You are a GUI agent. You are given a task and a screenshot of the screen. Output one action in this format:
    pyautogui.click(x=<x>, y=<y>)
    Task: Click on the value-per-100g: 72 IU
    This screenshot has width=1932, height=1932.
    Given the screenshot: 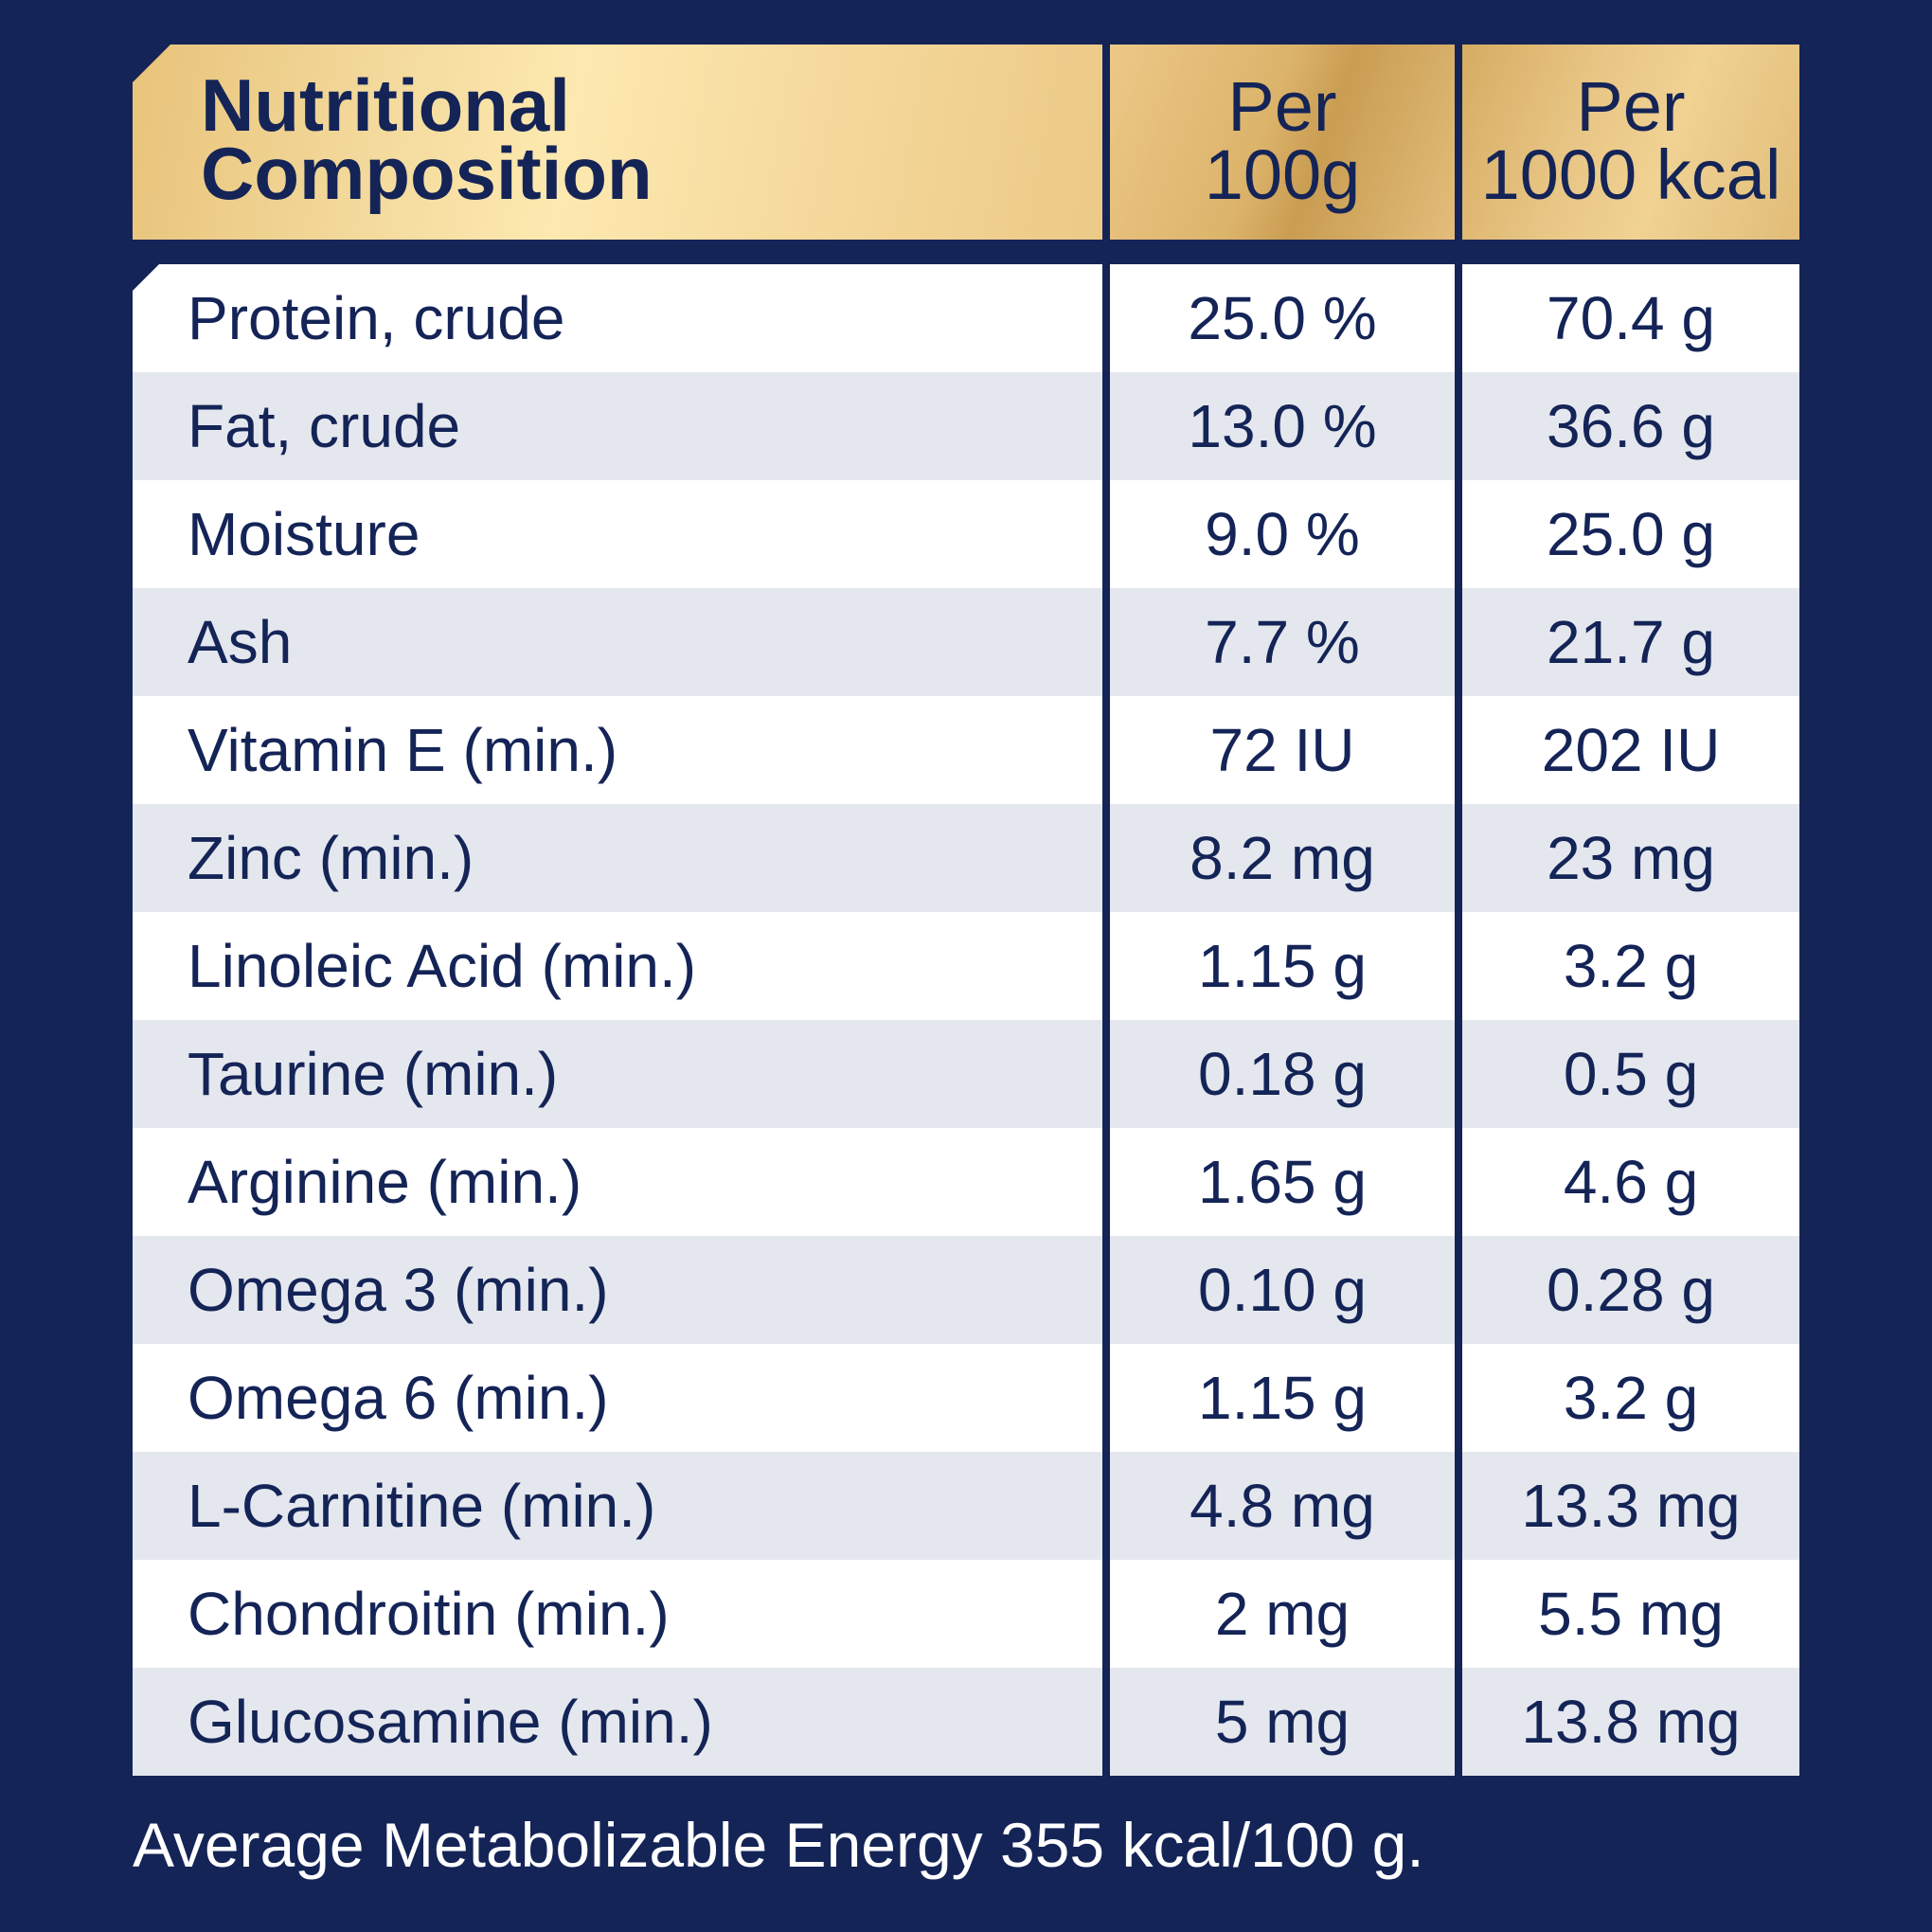 What is the action you would take?
    pyautogui.click(x=1282, y=750)
    